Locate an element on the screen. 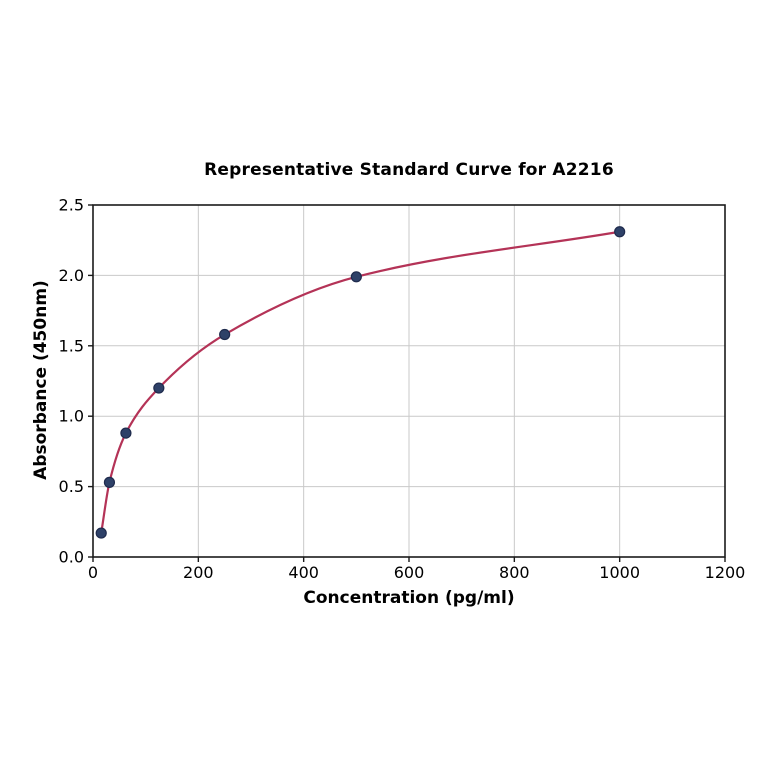 This screenshot has height=764, width=764. y-tick-label: 2.0 is located at coordinates (71, 275).